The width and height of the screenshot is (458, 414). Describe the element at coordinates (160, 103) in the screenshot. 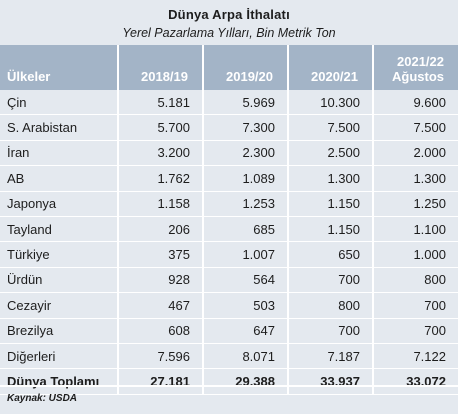

I see `value-2018-19: 5.181` at that location.